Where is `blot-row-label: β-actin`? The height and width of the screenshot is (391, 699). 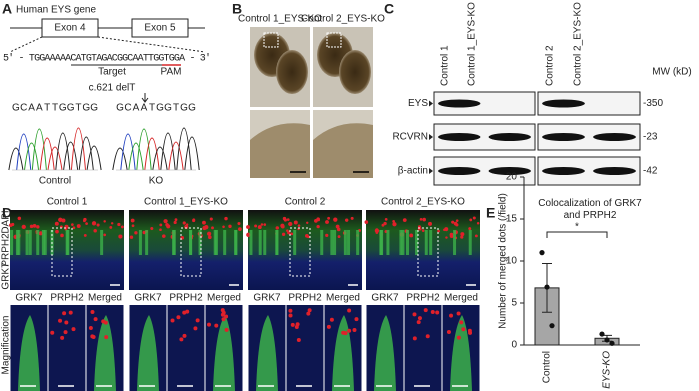 blot-row-label: β-actin is located at coordinates (413, 171).